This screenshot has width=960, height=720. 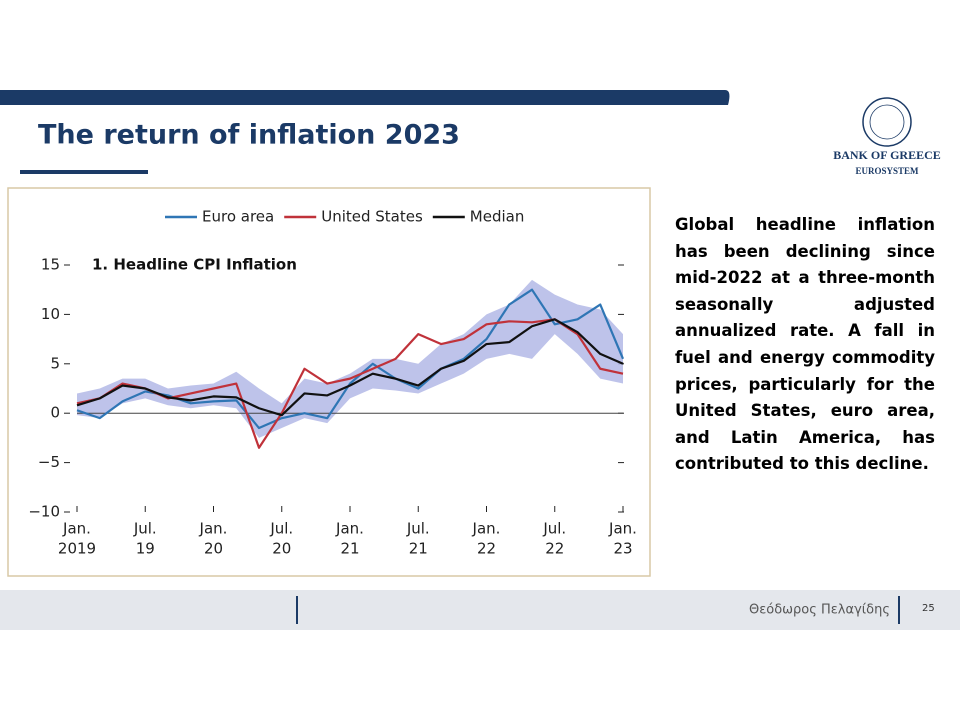 What do you see at coordinates (50, 314) in the screenshot?
I see `y-tick-label: 10` at bounding box center [50, 314].